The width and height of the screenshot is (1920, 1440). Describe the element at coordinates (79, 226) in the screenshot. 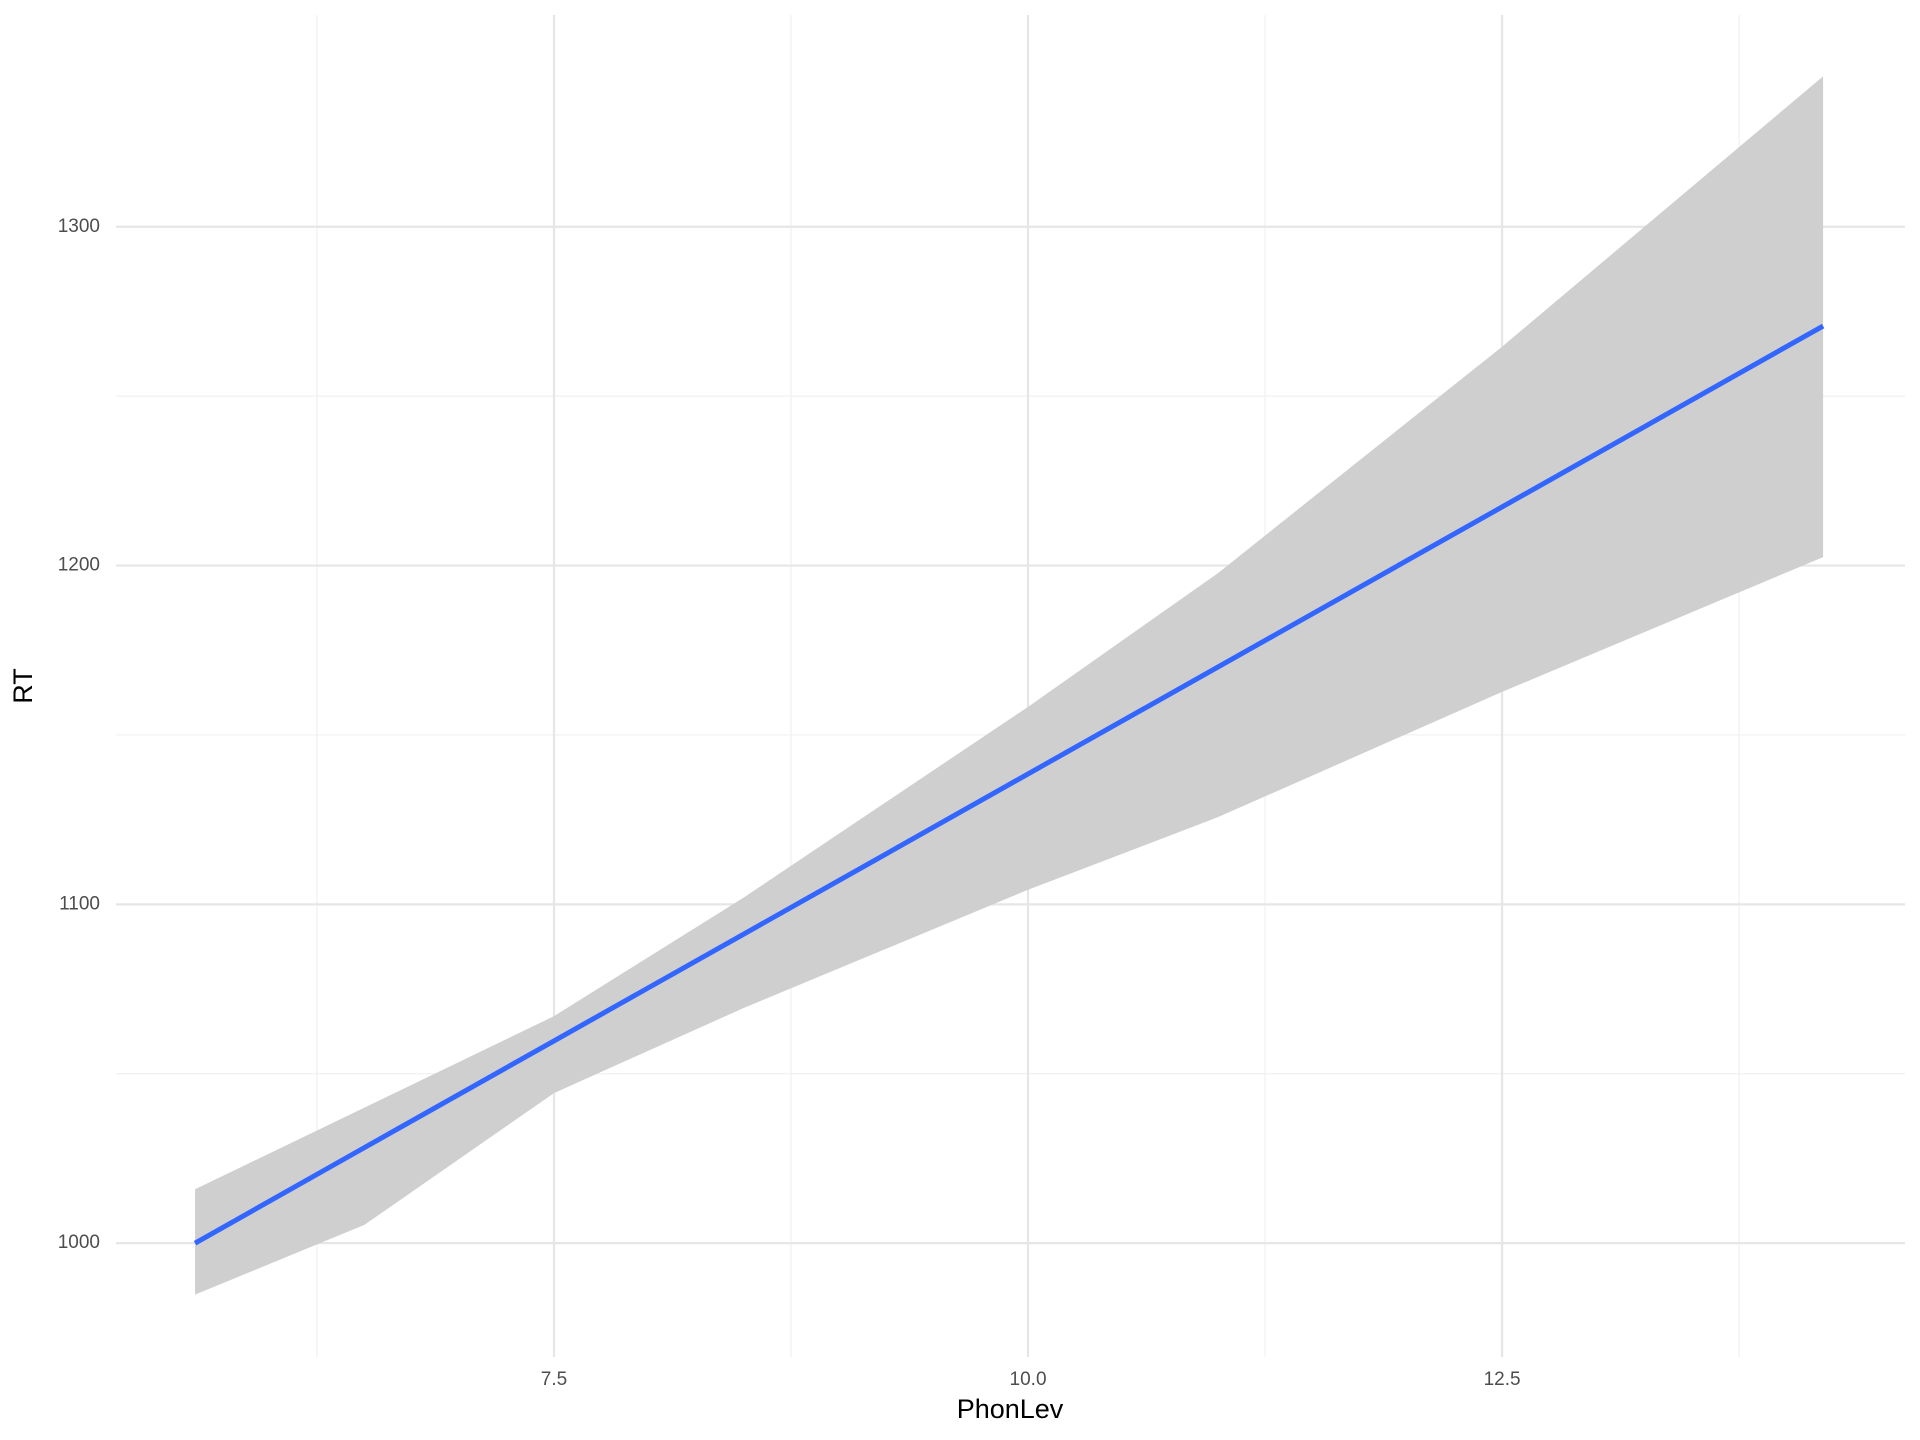

I see `y-tick-label: 1300` at that location.